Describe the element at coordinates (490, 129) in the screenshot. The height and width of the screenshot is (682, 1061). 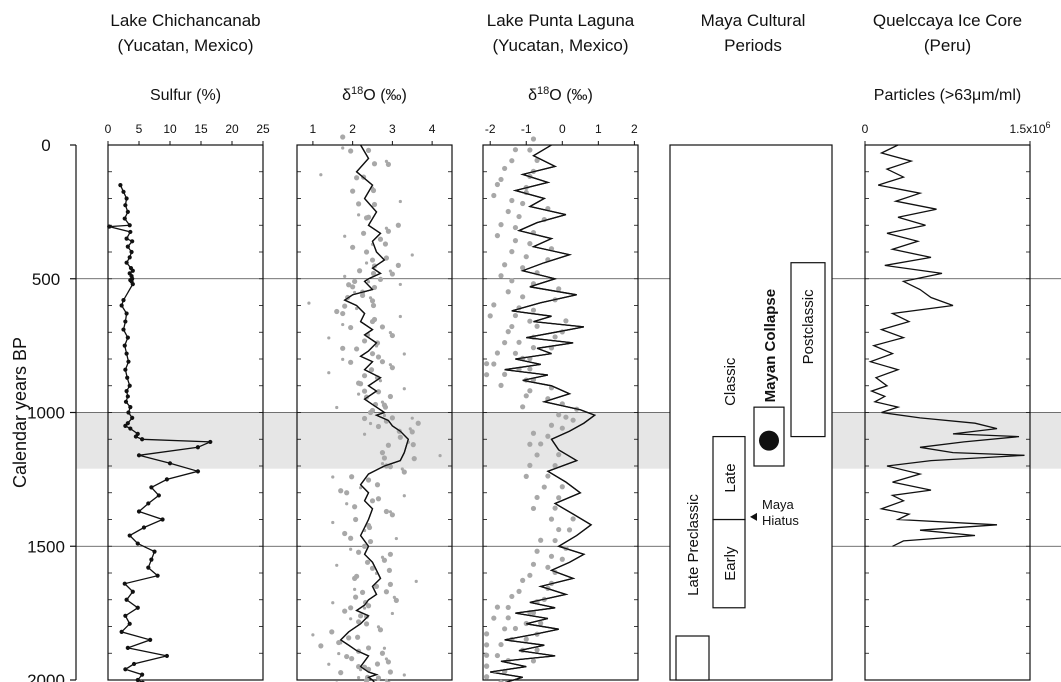
I see `x-tick-label: -2` at that location.